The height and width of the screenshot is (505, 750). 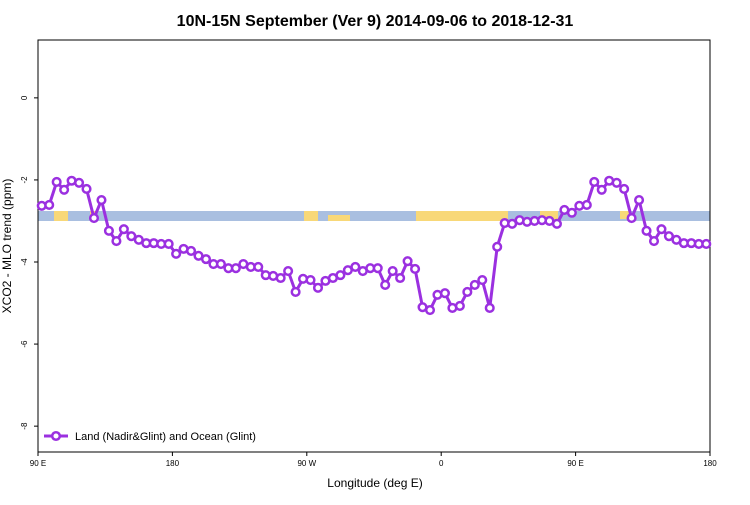 What do you see at coordinates (306, 463) in the screenshot?
I see `x-tick-label: 90 W` at bounding box center [306, 463].